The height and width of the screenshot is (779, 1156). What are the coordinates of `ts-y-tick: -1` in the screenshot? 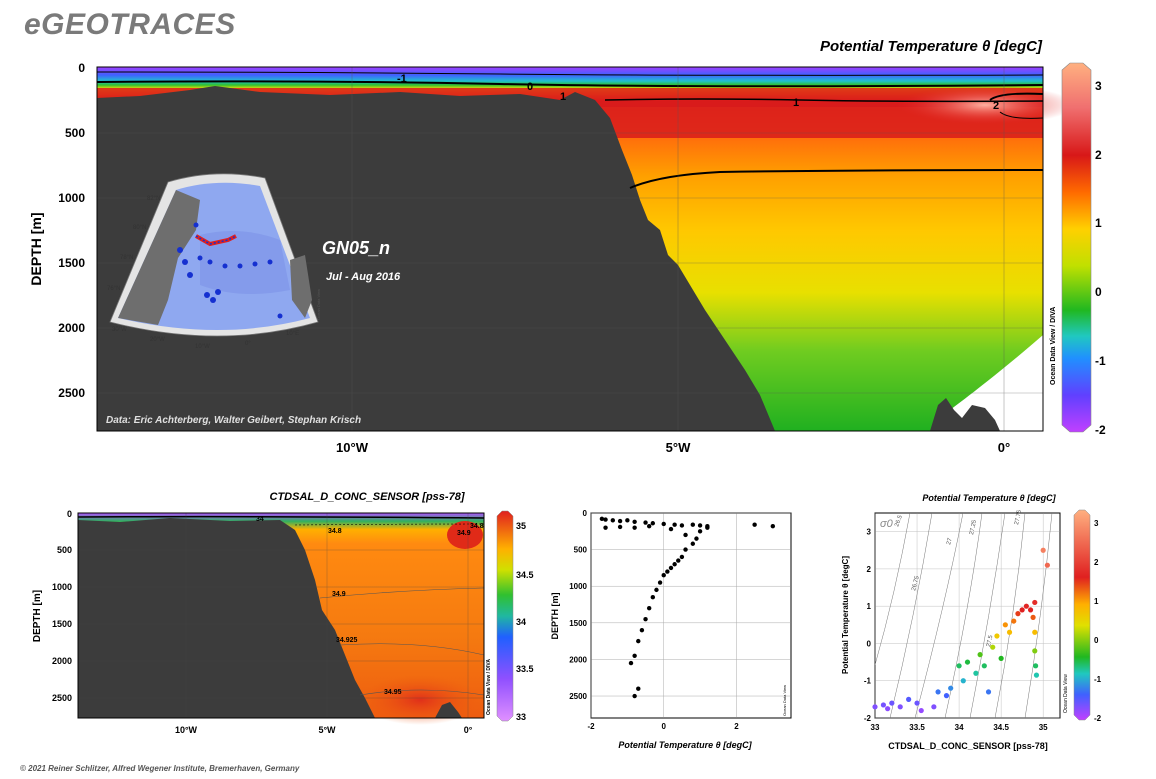 It's located at (868, 681).